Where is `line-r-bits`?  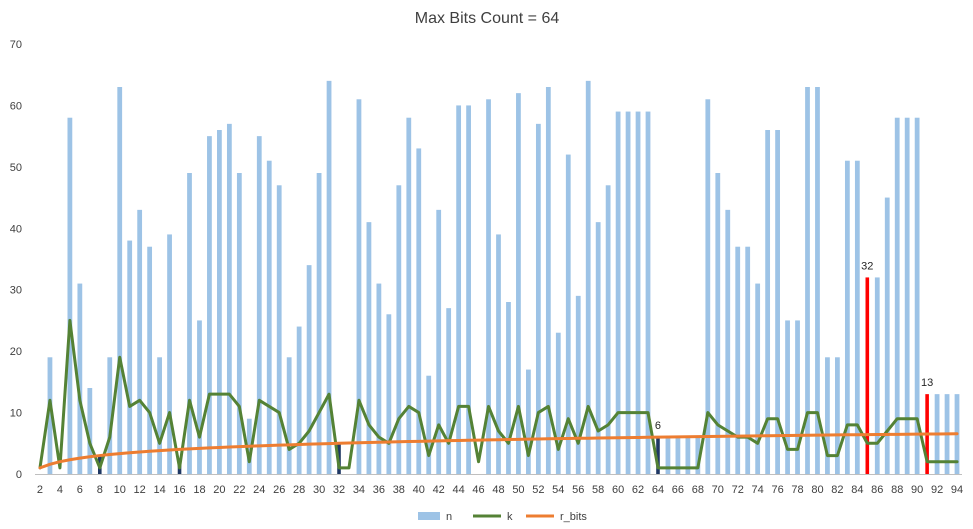
line-r-bits is located at coordinates (498, 451).